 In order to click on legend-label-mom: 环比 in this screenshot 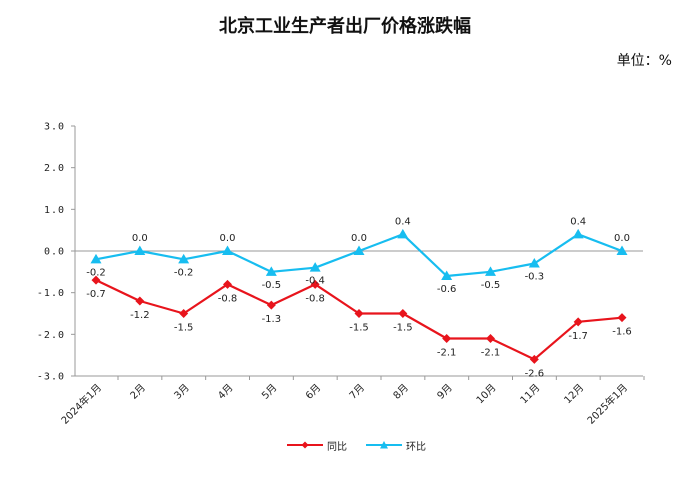, I will do `click(416, 447)`.